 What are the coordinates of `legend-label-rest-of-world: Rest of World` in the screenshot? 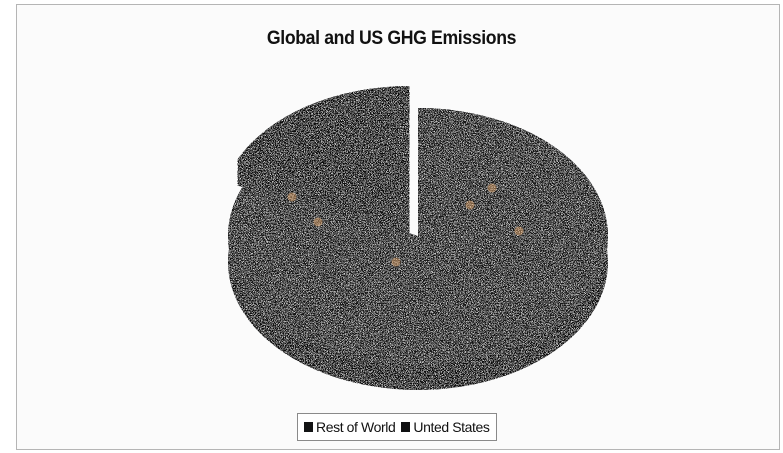 It's located at (356, 427).